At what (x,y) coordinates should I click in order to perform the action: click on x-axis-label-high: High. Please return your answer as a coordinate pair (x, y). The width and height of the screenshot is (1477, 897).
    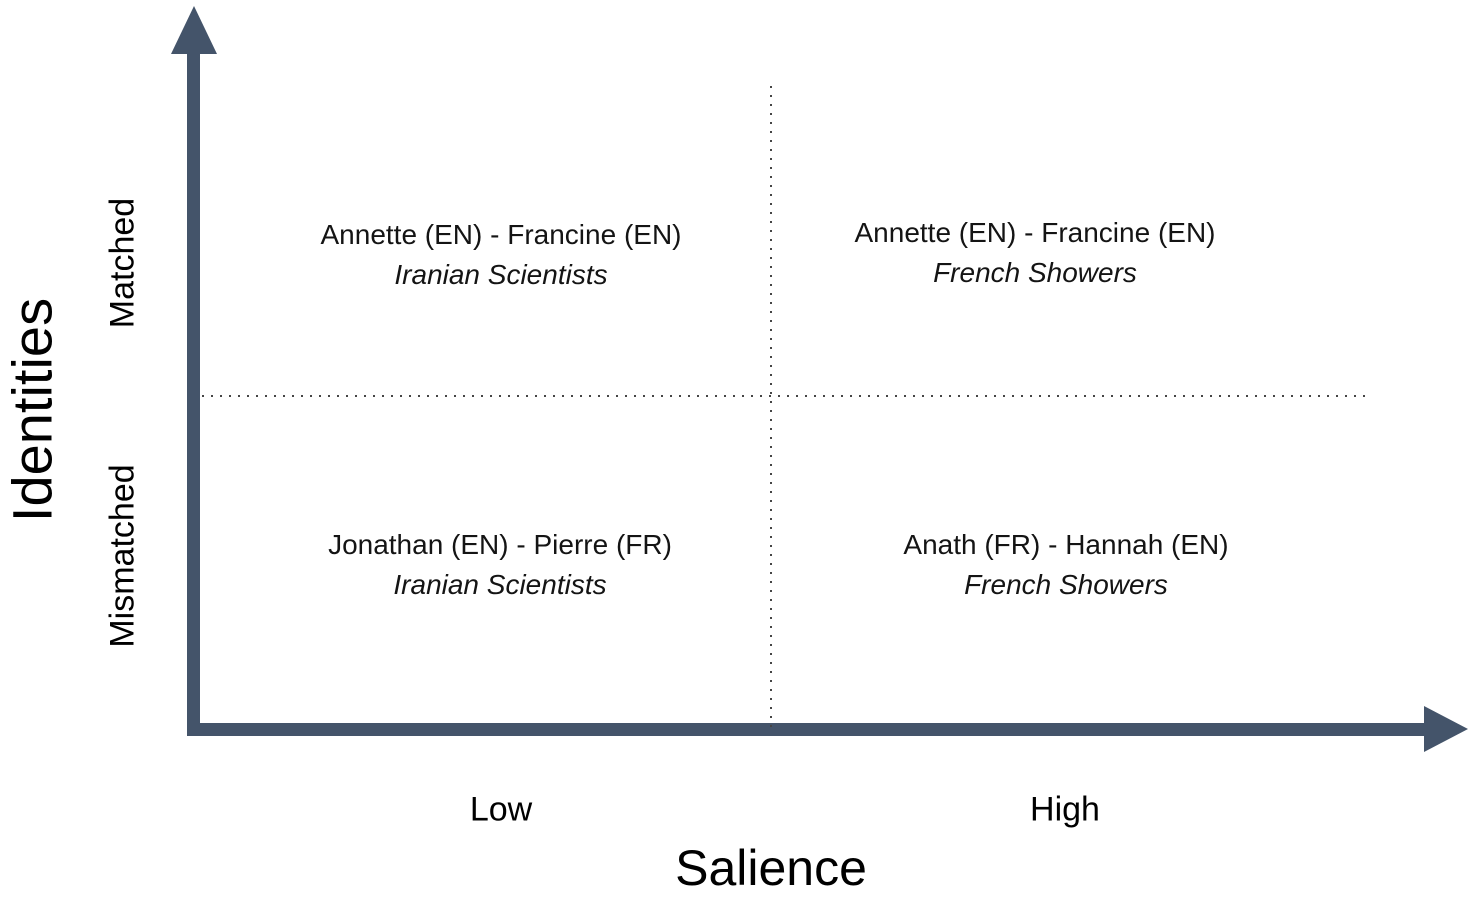
    Looking at the image, I should click on (1065, 809).